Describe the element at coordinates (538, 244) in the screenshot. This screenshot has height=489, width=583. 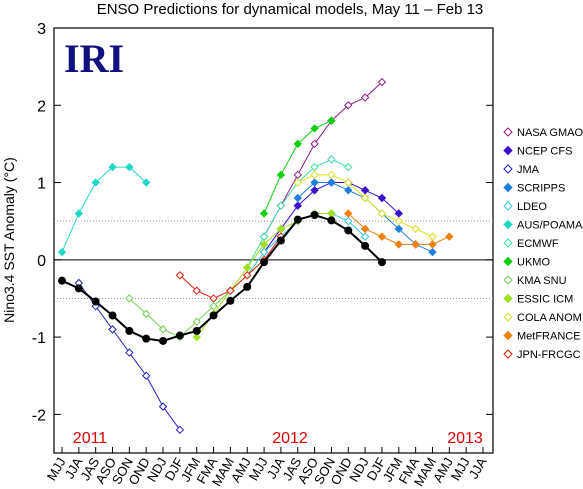
I see `legend-label: ECMWF` at that location.